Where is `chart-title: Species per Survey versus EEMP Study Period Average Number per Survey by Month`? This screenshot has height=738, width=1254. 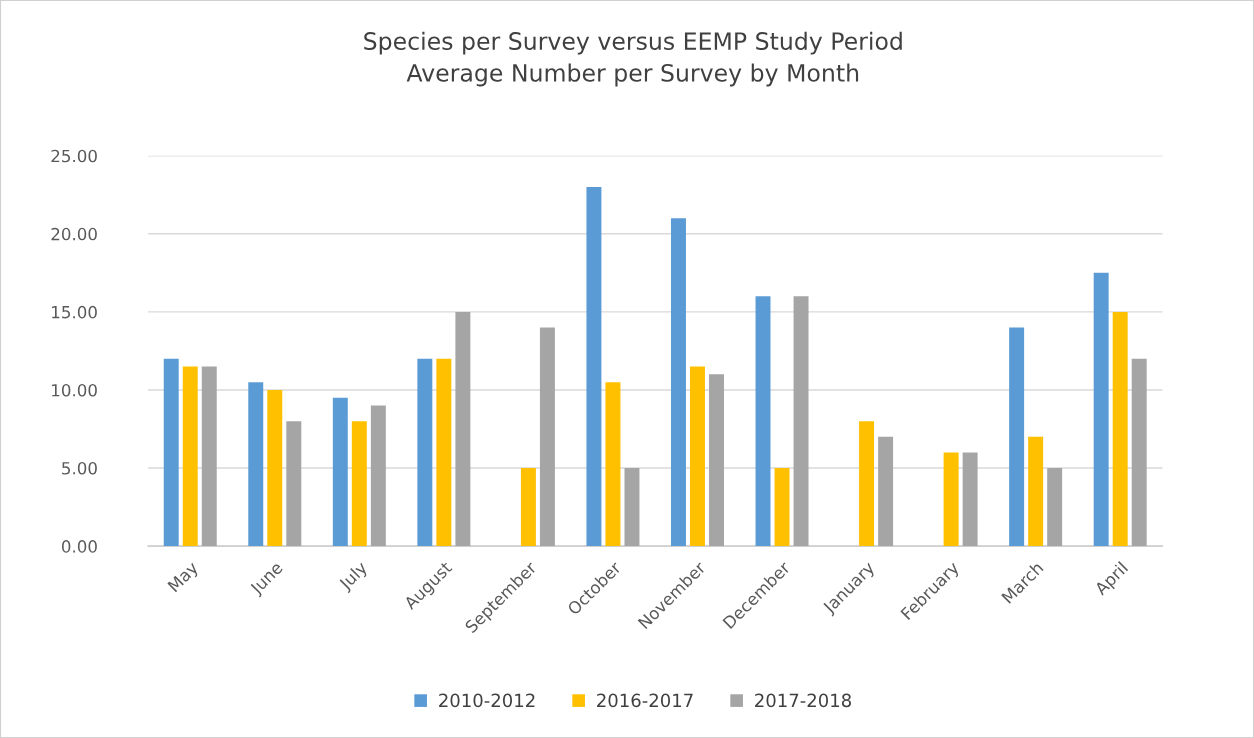 chart-title: Species per Survey versus EEMP Study Period Average Number per Survey by Month is located at coordinates (633, 59).